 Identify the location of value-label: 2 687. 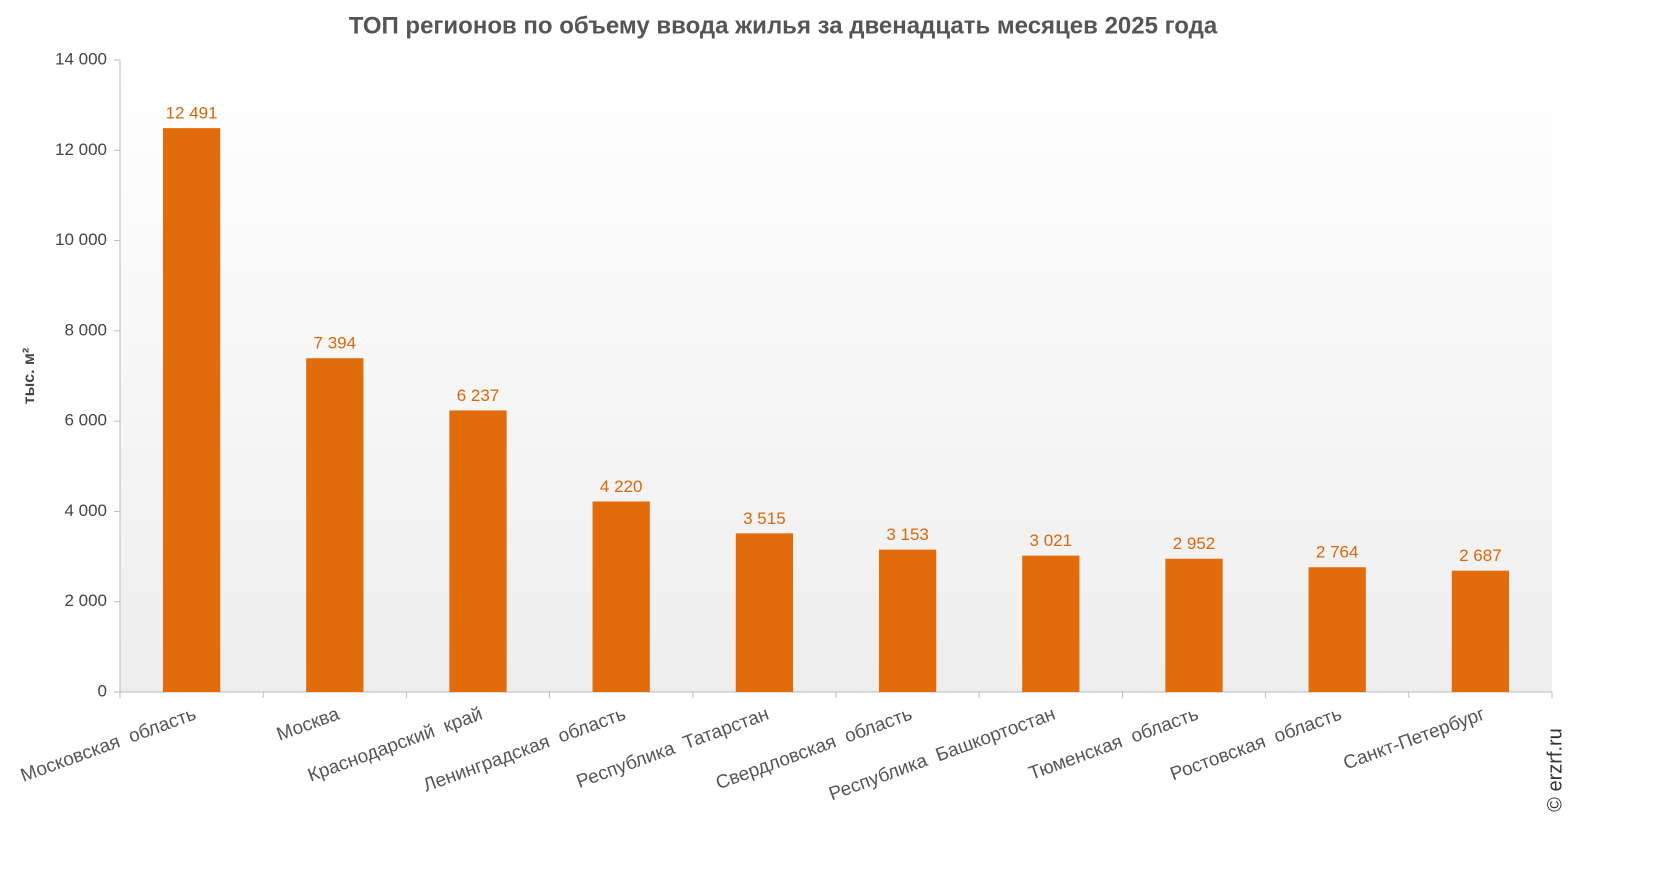
(1480, 555).